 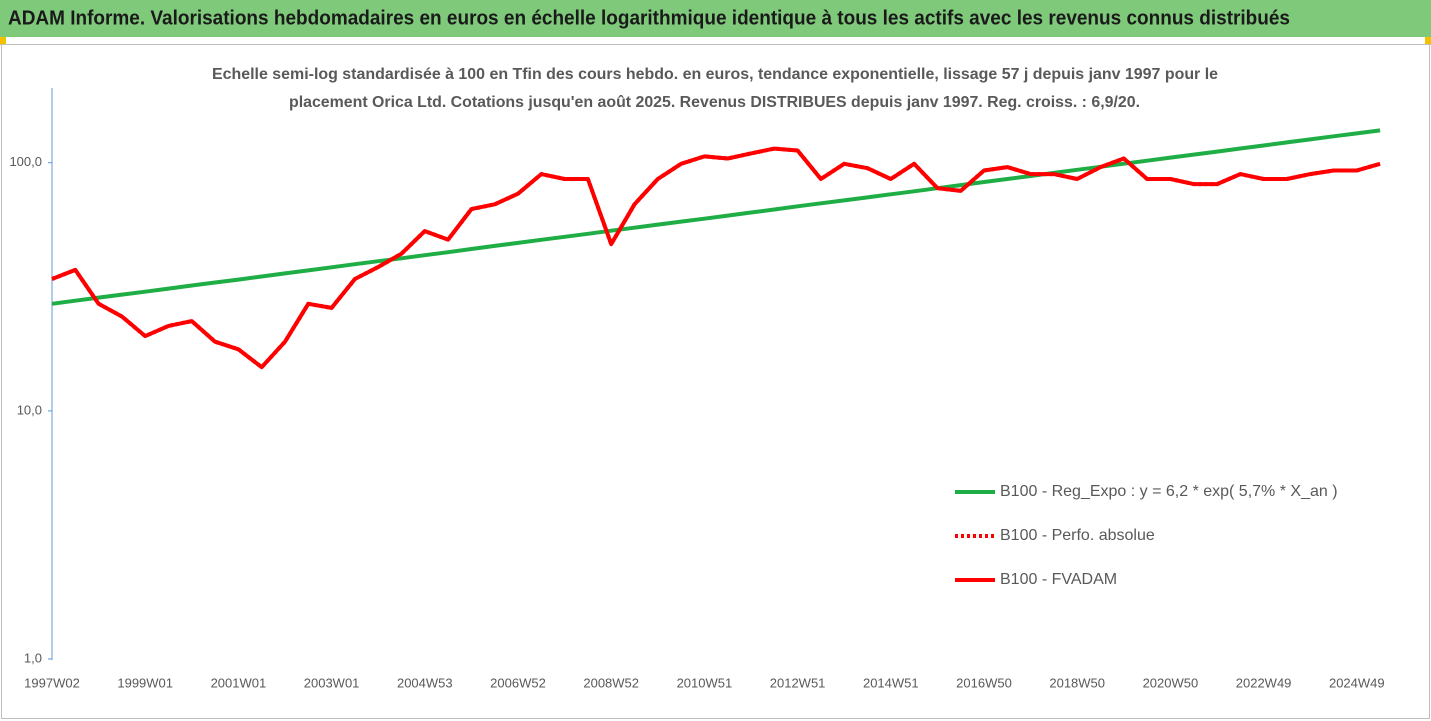 I want to click on x-tick-label: 2018W50, so click(x=1077, y=682).